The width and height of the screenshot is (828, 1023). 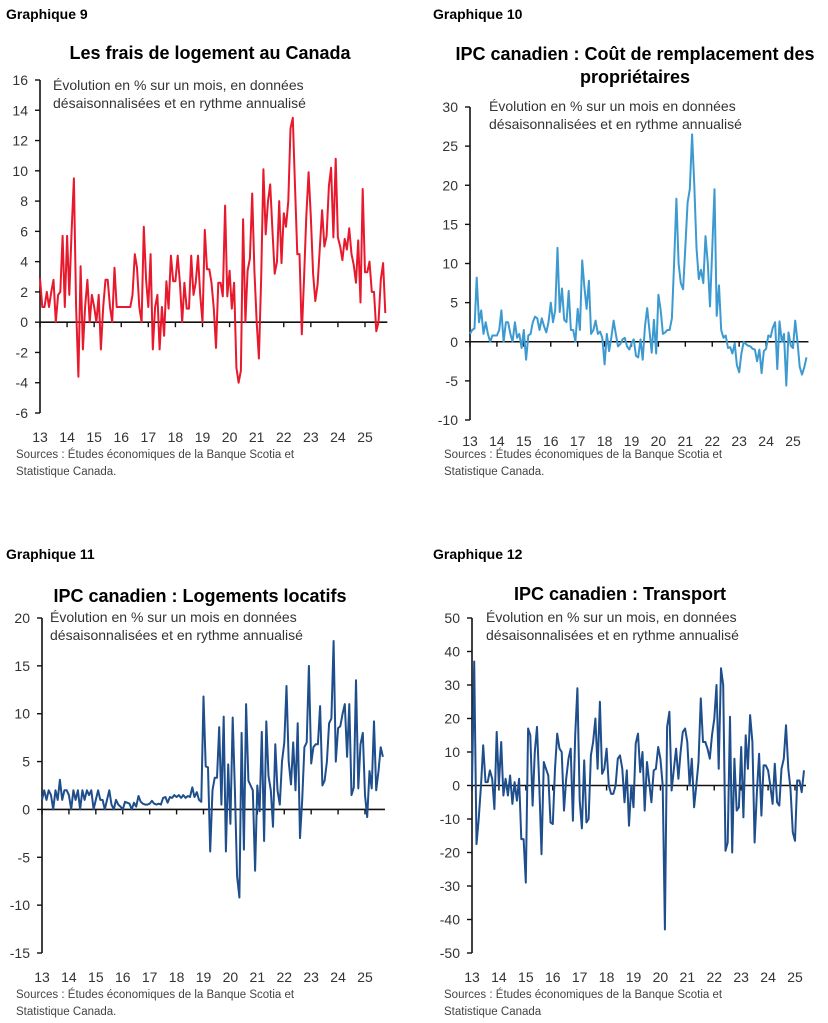 What do you see at coordinates (47, 14) in the screenshot?
I see `chart-number: Graphique 9` at bounding box center [47, 14].